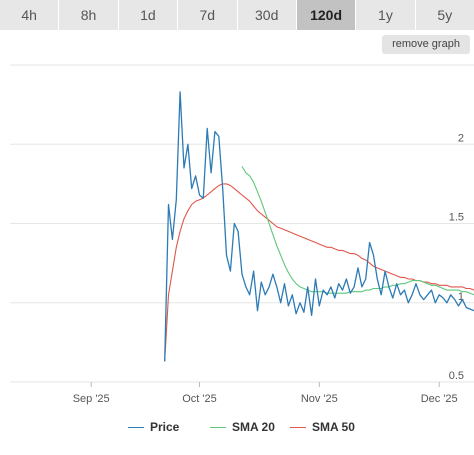  What do you see at coordinates (208, 15) in the screenshot?
I see `tab-7d: 7d` at bounding box center [208, 15].